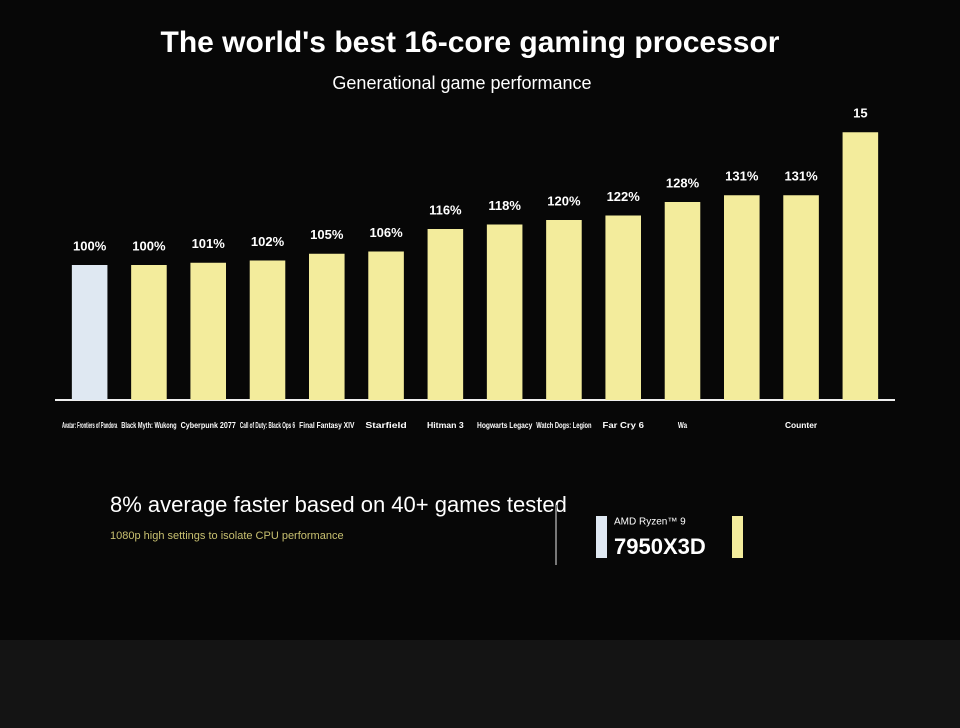  I want to click on x-tick-label: Starfield, so click(386, 425).